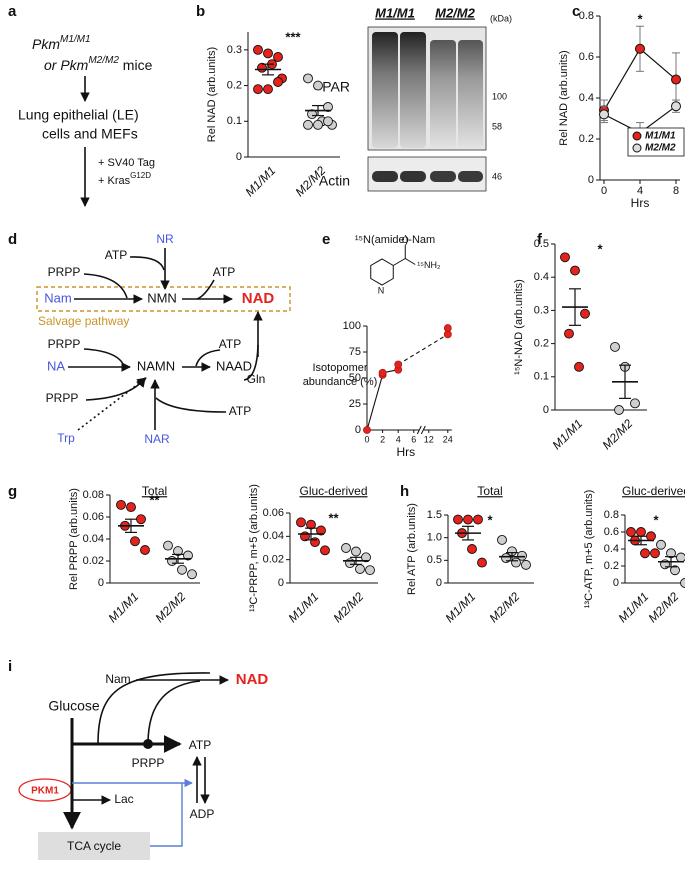 This screenshot has width=685, height=883. I want to click on label: + SV40 Tag, so click(126, 163).